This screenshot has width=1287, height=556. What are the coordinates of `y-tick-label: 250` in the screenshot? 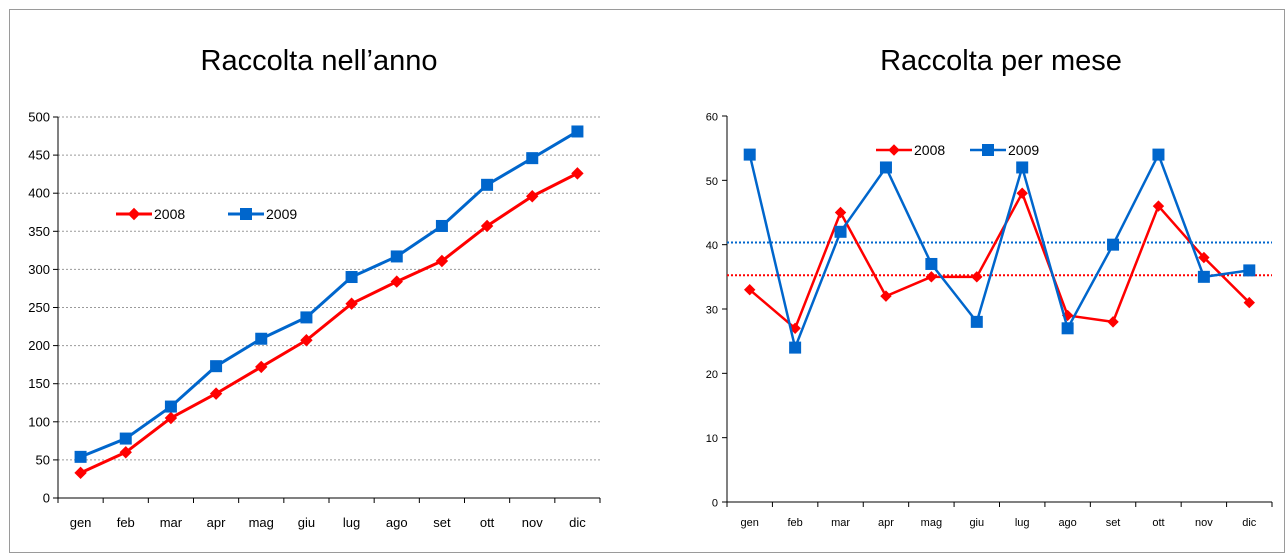 It's located at (39, 307).